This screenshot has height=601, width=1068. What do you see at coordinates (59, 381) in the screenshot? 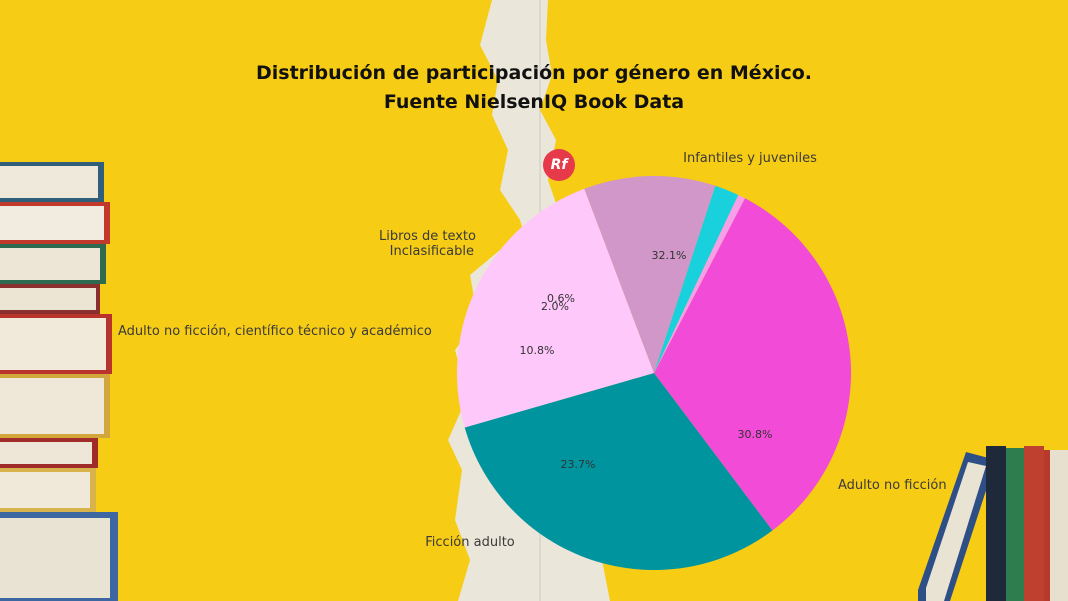
I see `book-stack-left` at bounding box center [59, 381].